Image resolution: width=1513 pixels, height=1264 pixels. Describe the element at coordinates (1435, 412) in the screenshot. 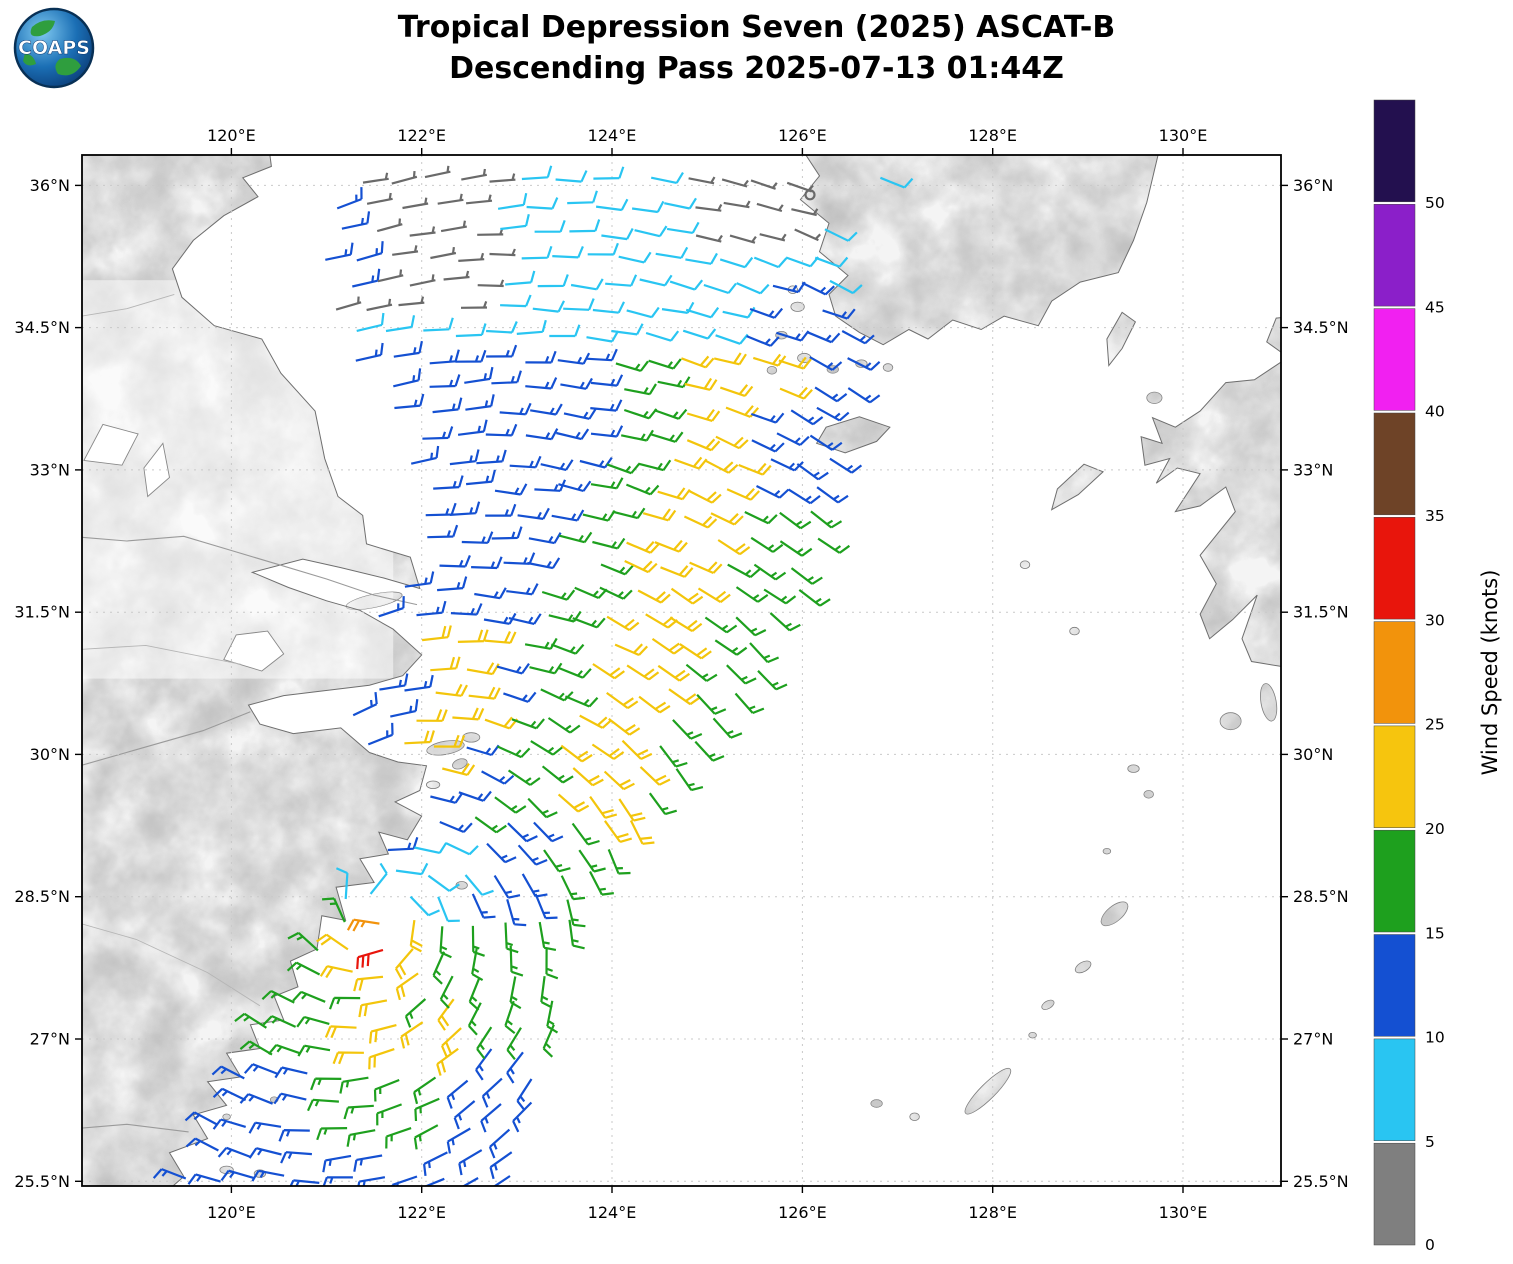

I see `colorbar-tick-label: 40` at that location.